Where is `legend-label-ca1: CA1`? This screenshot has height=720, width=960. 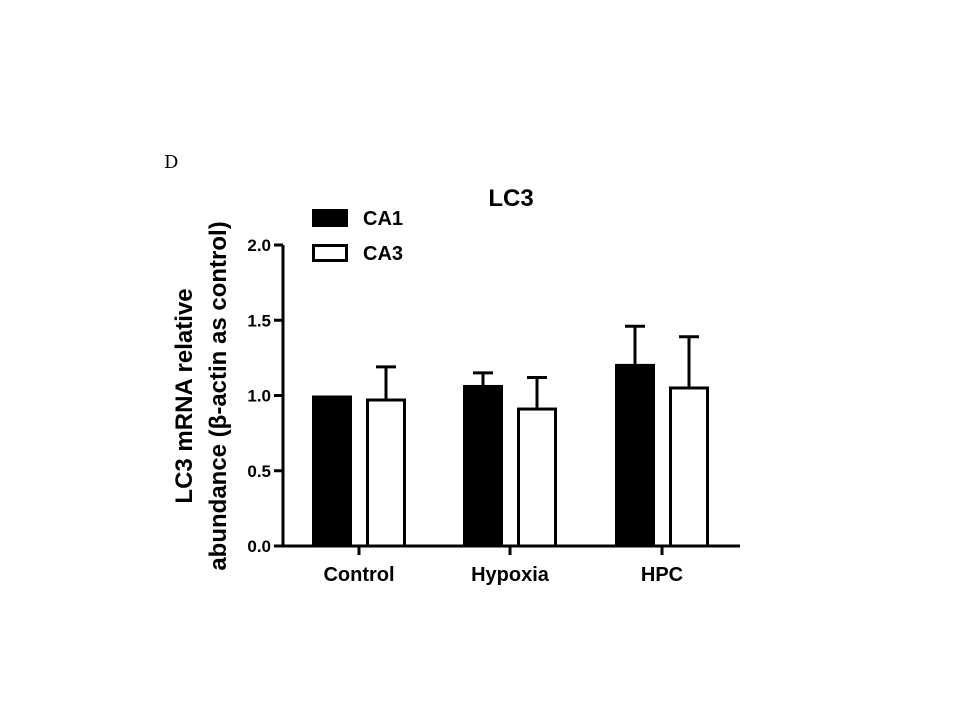
legend-label-ca1: CA1 is located at coordinates (383, 219).